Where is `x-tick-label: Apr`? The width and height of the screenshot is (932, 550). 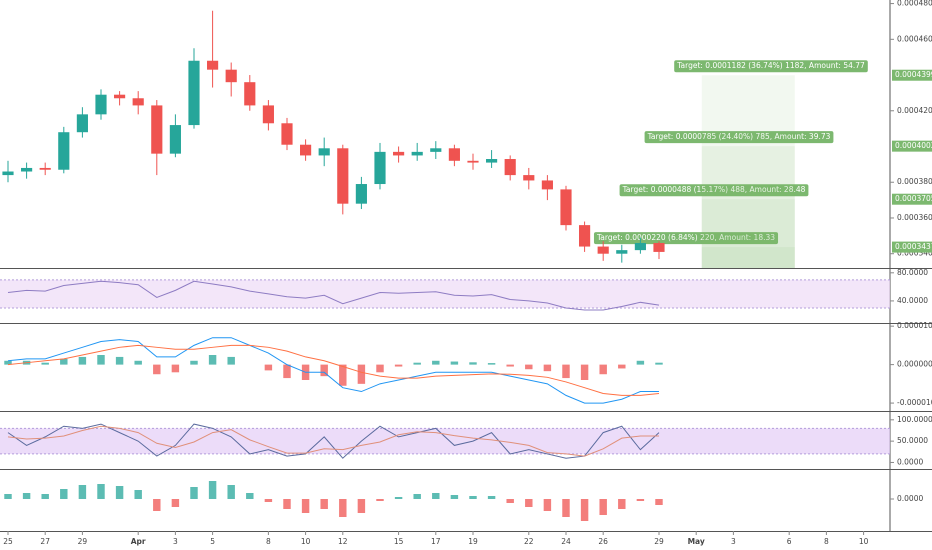 x-tick-label: Apr is located at coordinates (138, 541).